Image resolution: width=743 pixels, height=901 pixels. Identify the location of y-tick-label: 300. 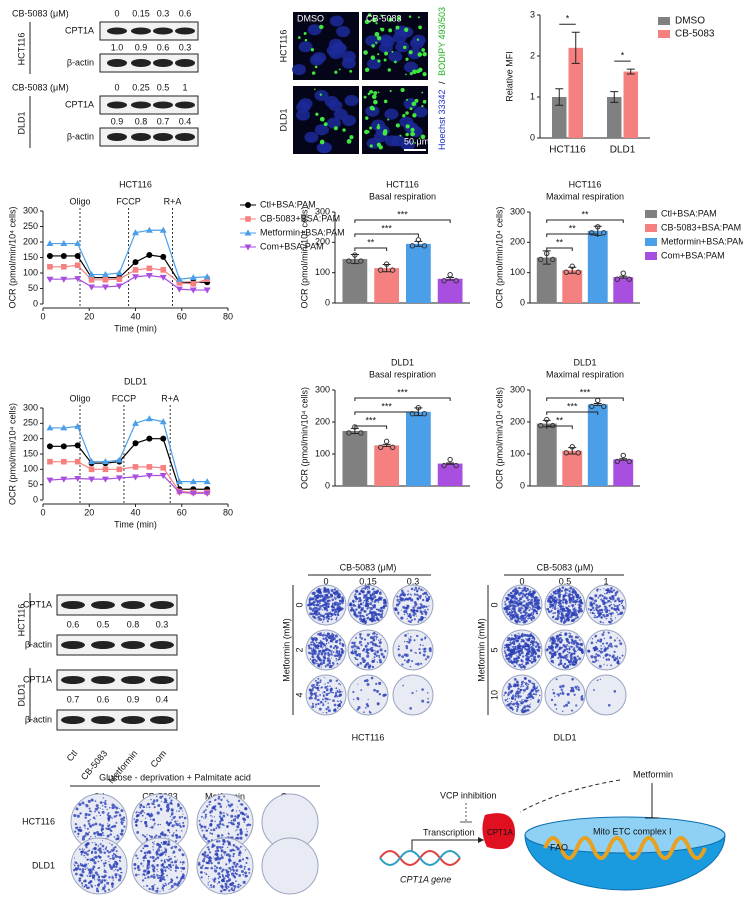
(322, 211).